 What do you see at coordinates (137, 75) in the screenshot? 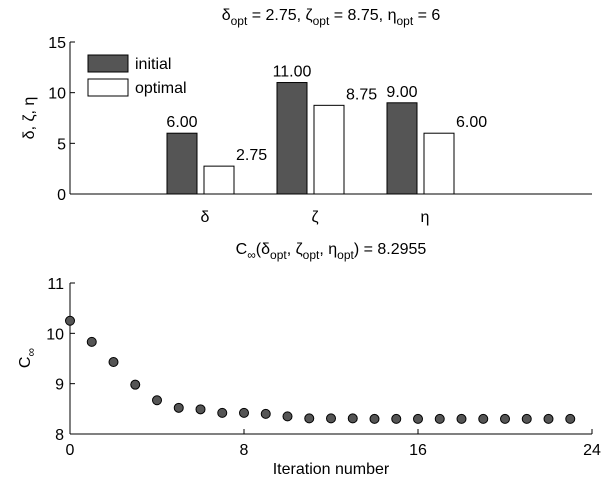
I see `bar-legend: initial optimal` at bounding box center [137, 75].